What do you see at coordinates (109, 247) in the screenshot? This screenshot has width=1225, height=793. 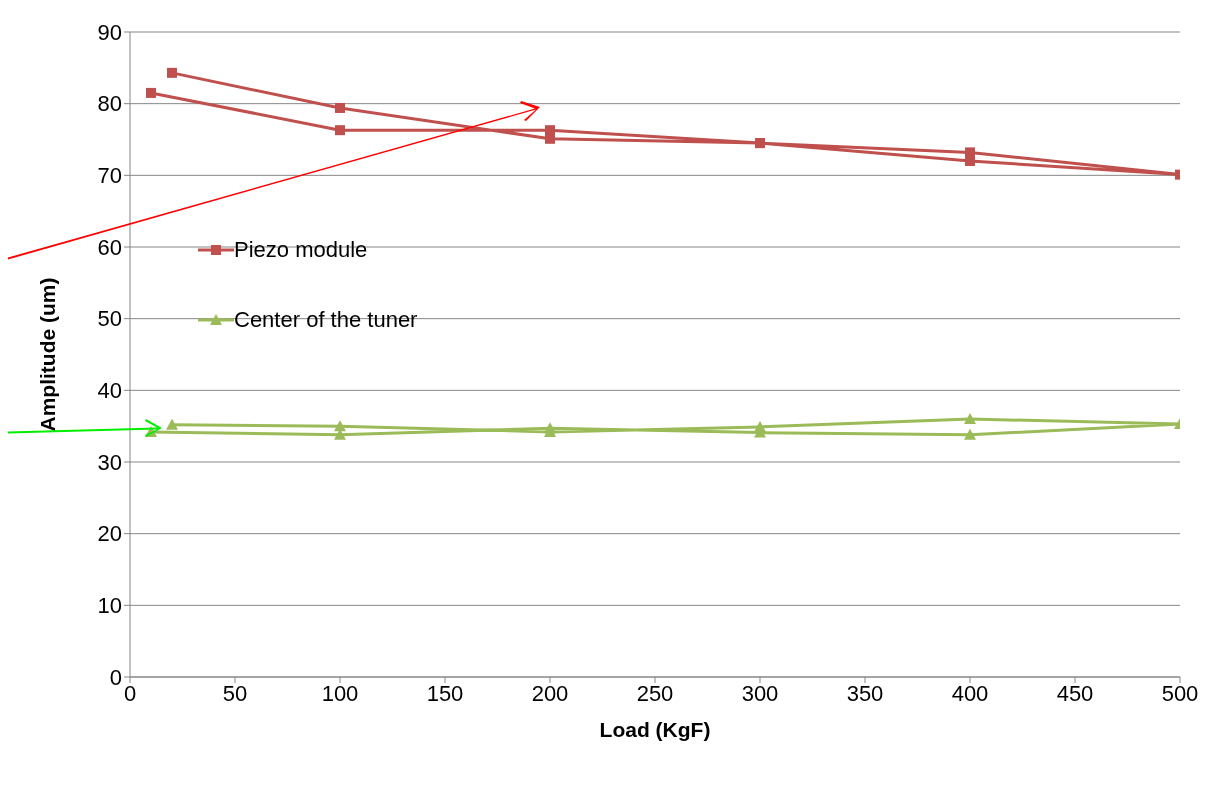 I see `y-tick-label: 60` at bounding box center [109, 247].